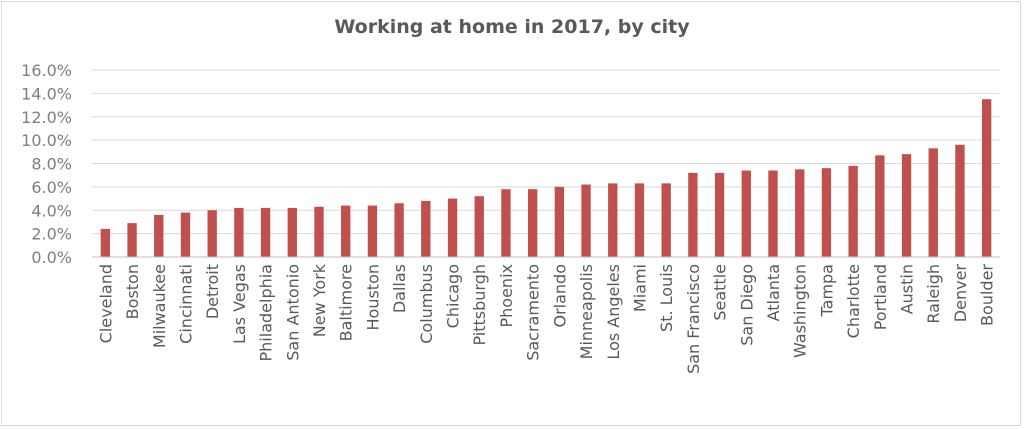 This screenshot has height=429, width=1024. I want to click on y-tick-label: 14.0%, so click(46, 93).